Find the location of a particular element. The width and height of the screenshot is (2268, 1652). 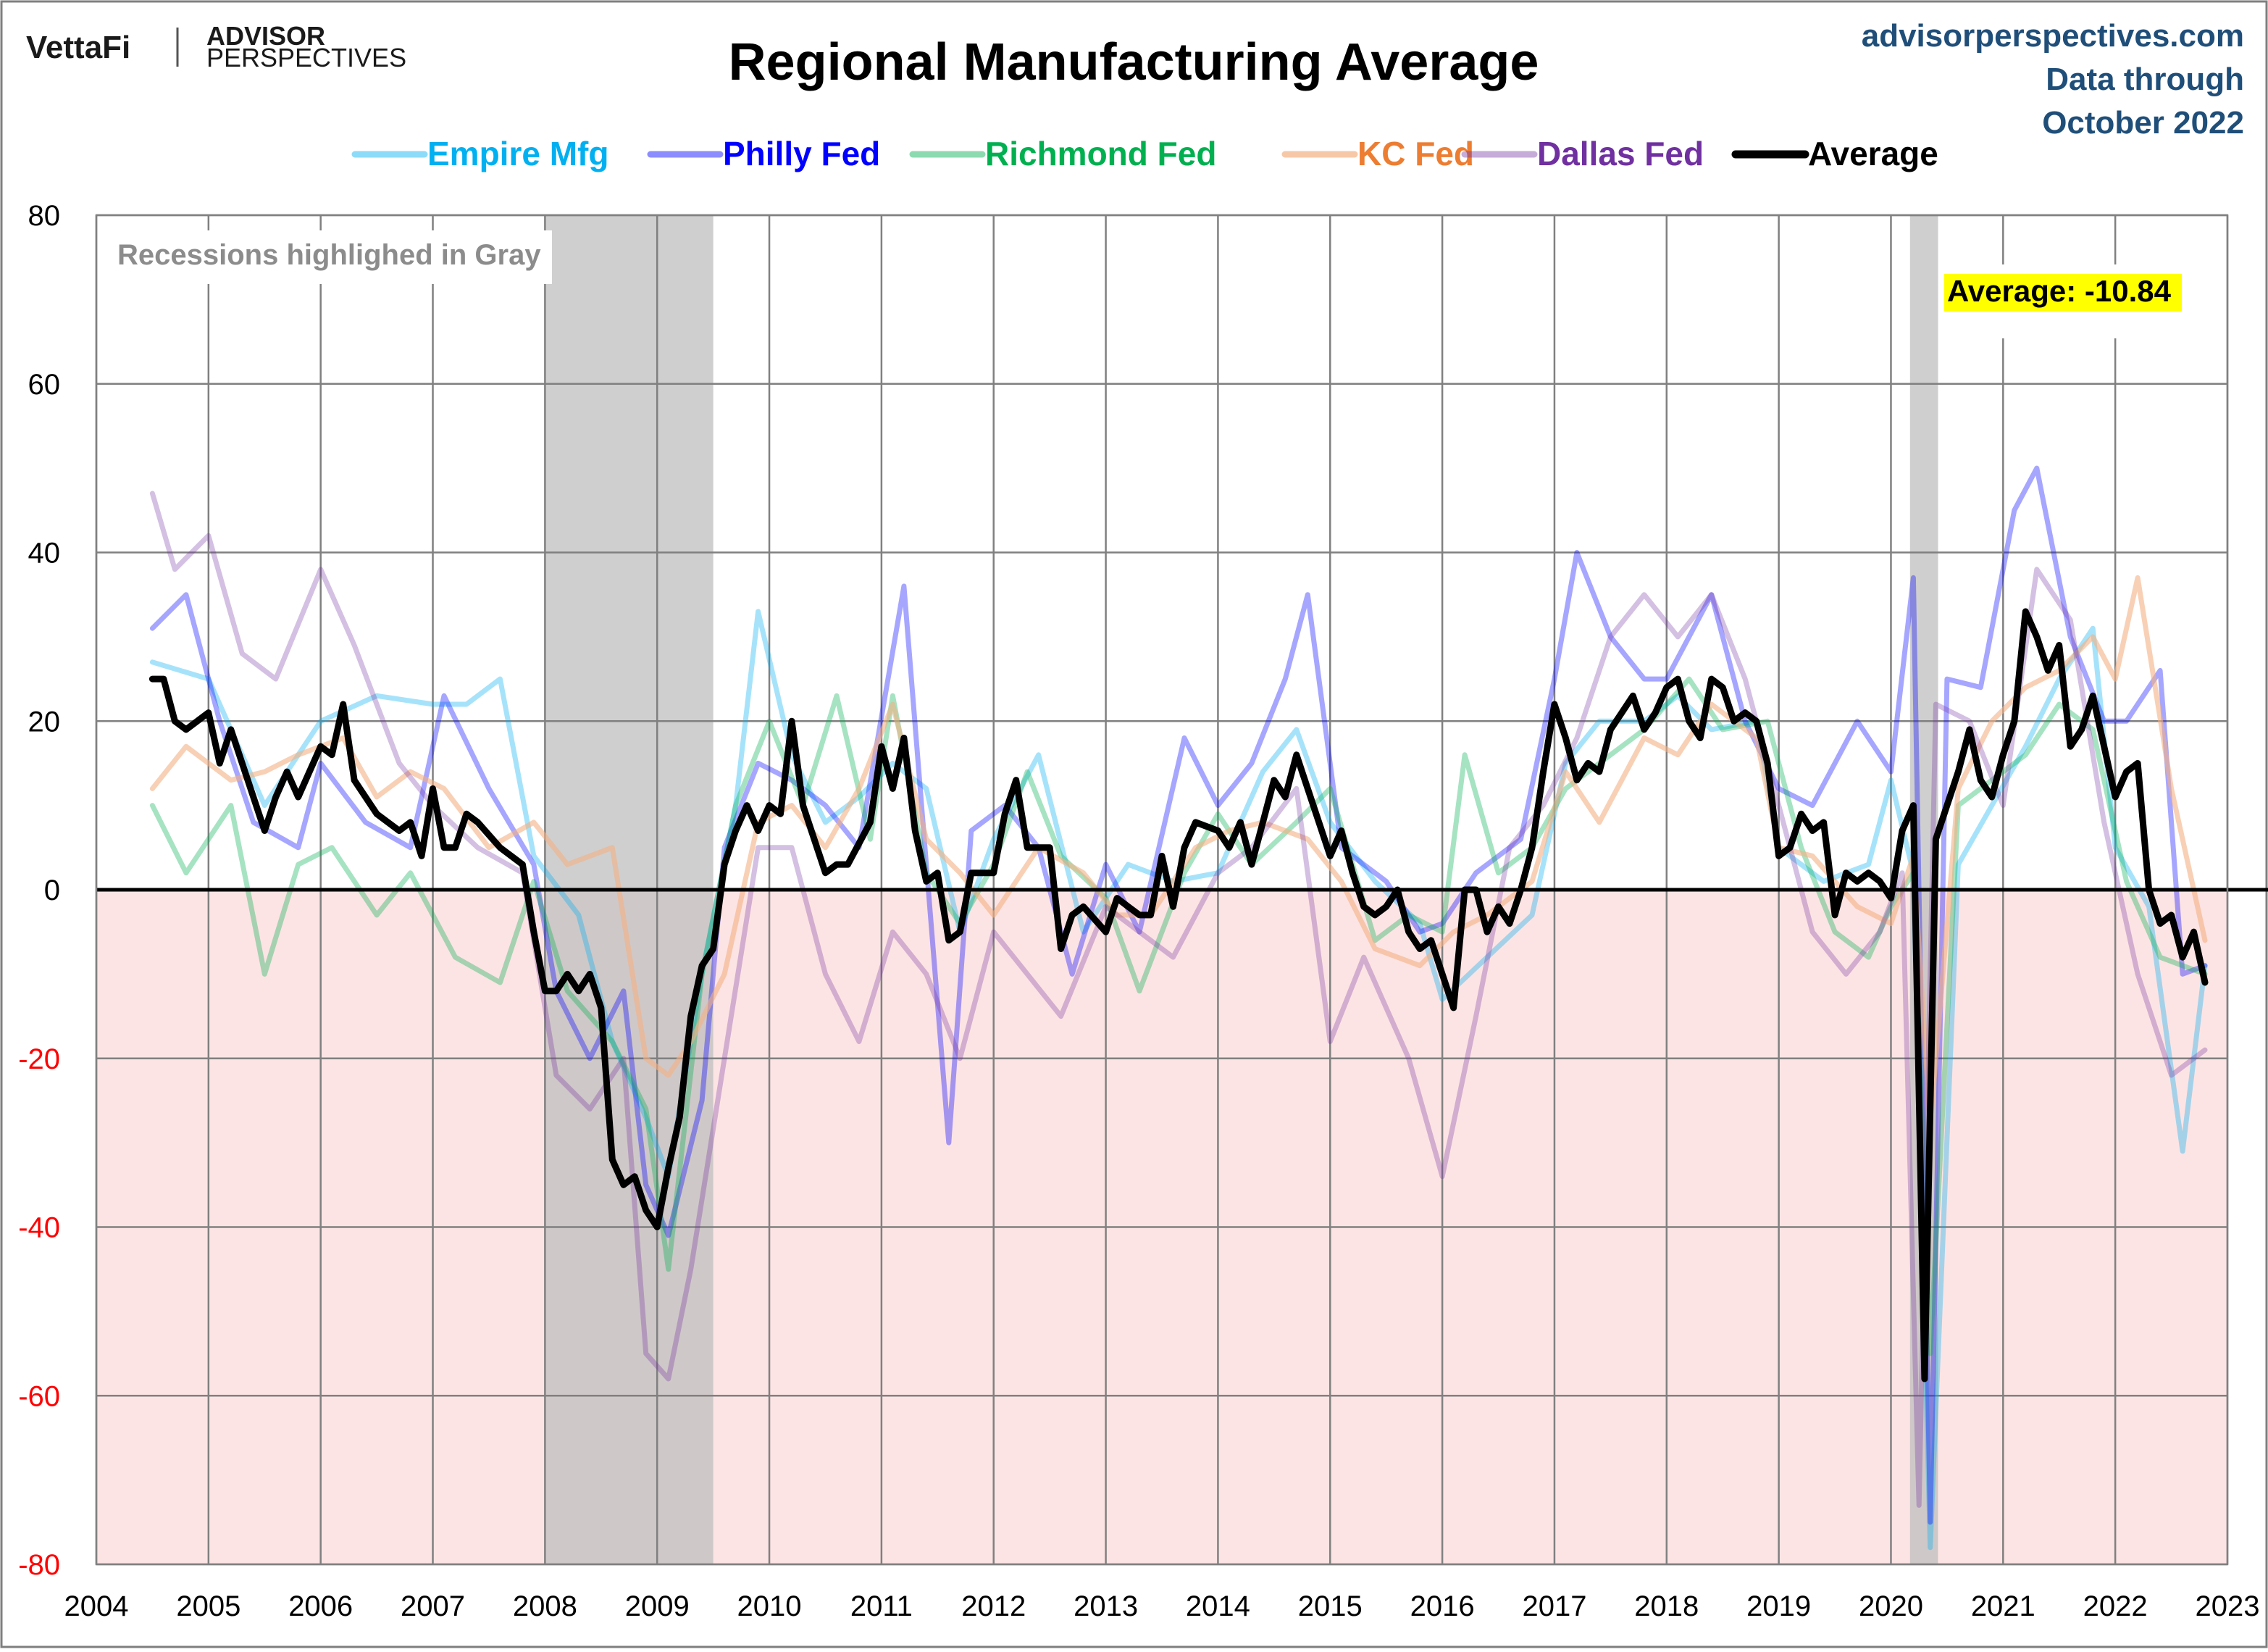

legend-item-kc-fed: KC Fed is located at coordinates (1378, 153).